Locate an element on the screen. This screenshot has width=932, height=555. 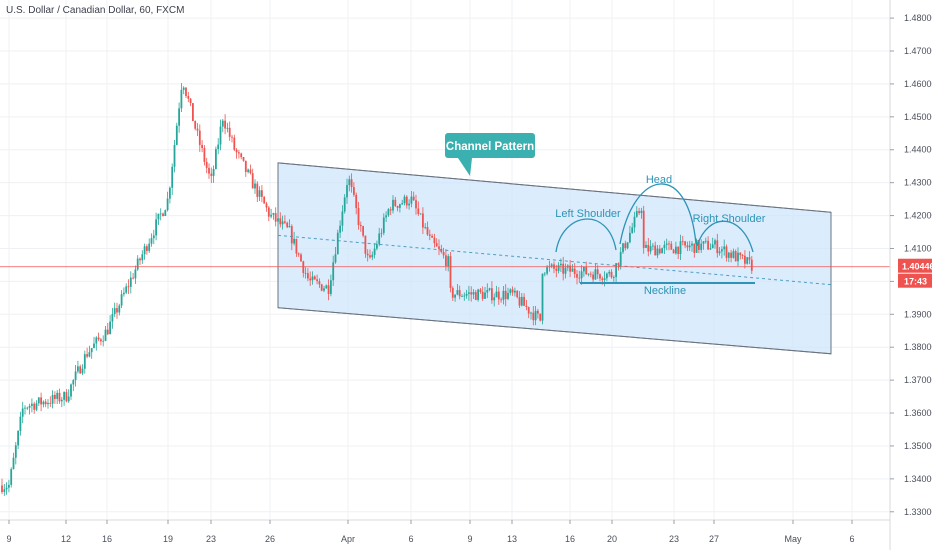
date-tick-label: 13 is located at coordinates (512, 539).